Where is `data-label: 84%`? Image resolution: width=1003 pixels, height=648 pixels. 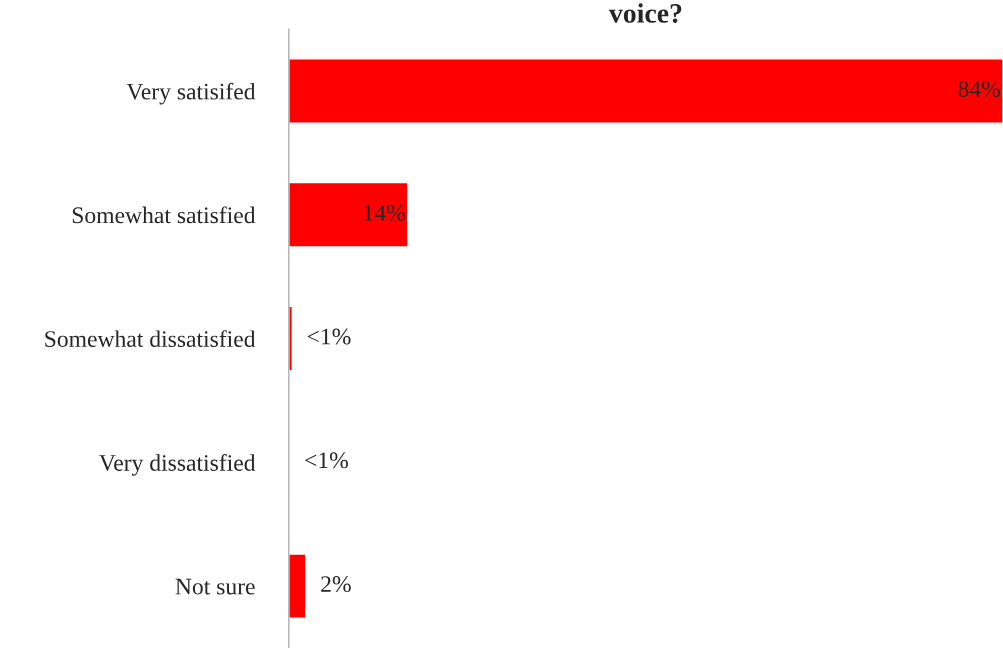 data-label: 84% is located at coordinates (979, 89).